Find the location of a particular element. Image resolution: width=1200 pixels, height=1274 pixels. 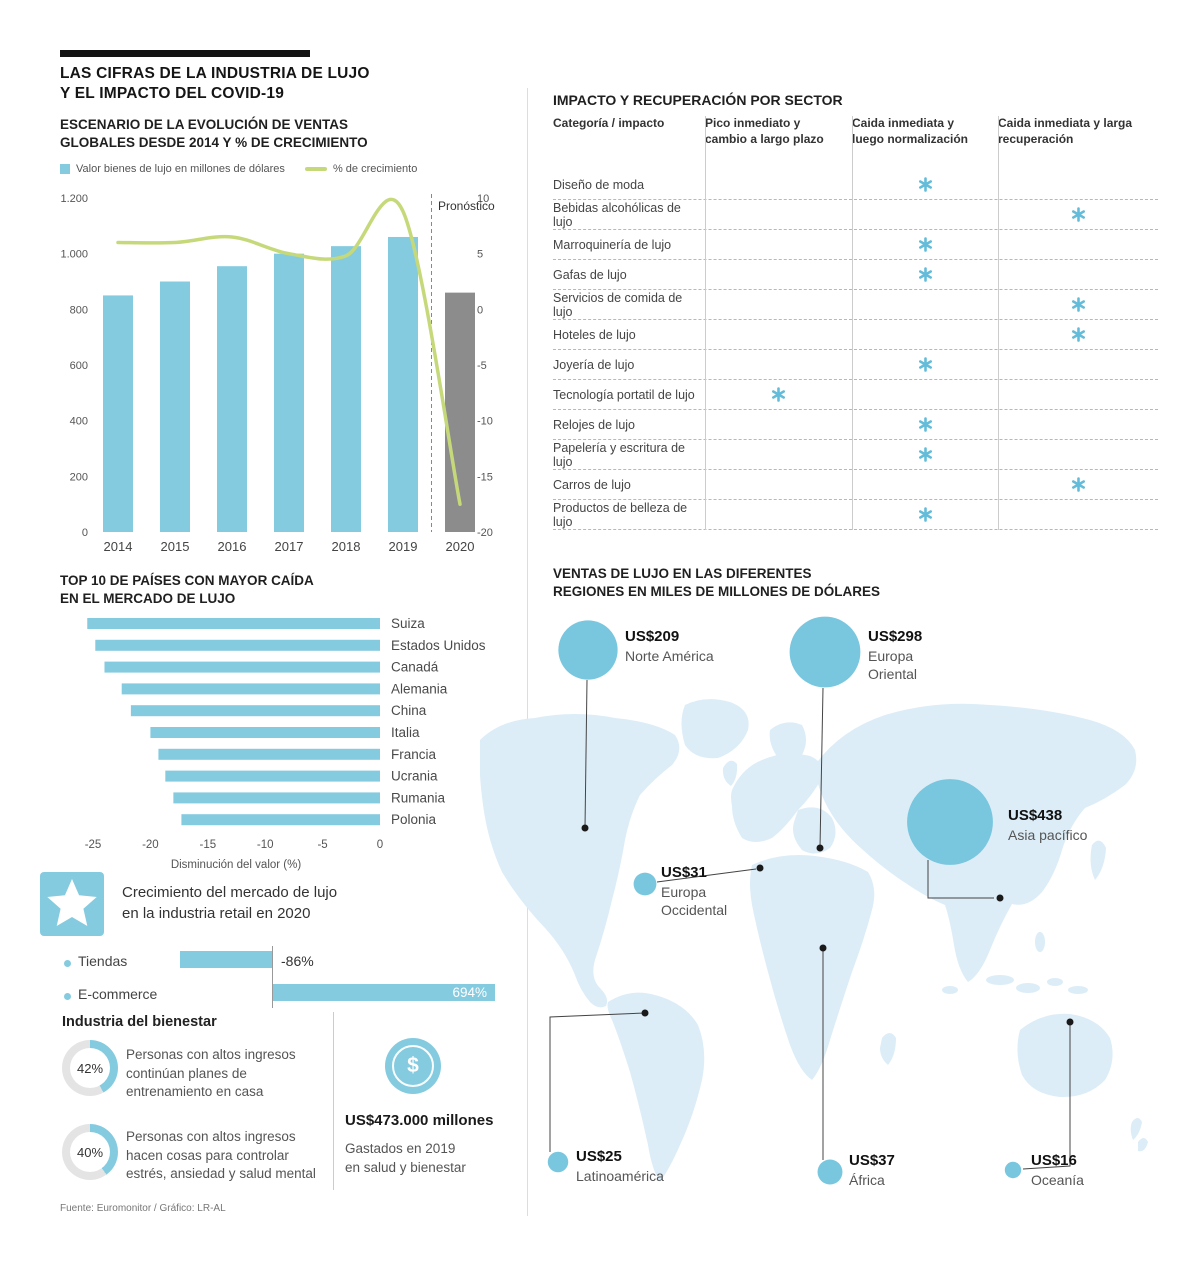

line-legend-label: % de crecimiento is located at coordinates (375, 169).